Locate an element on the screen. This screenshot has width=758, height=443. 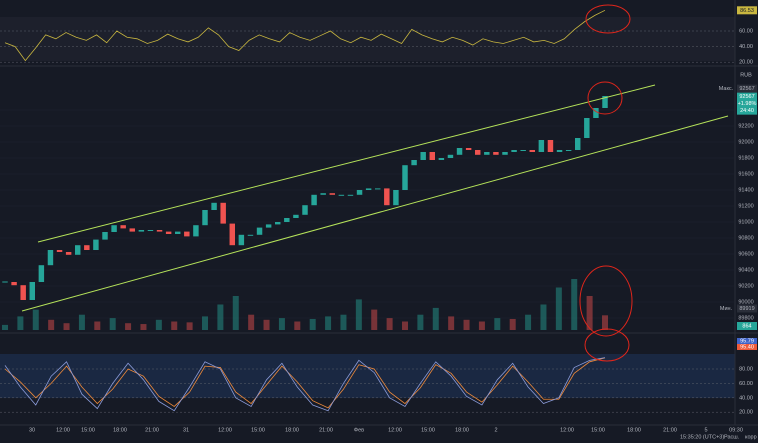
last-change: +1.98% is located at coordinates (747, 104).